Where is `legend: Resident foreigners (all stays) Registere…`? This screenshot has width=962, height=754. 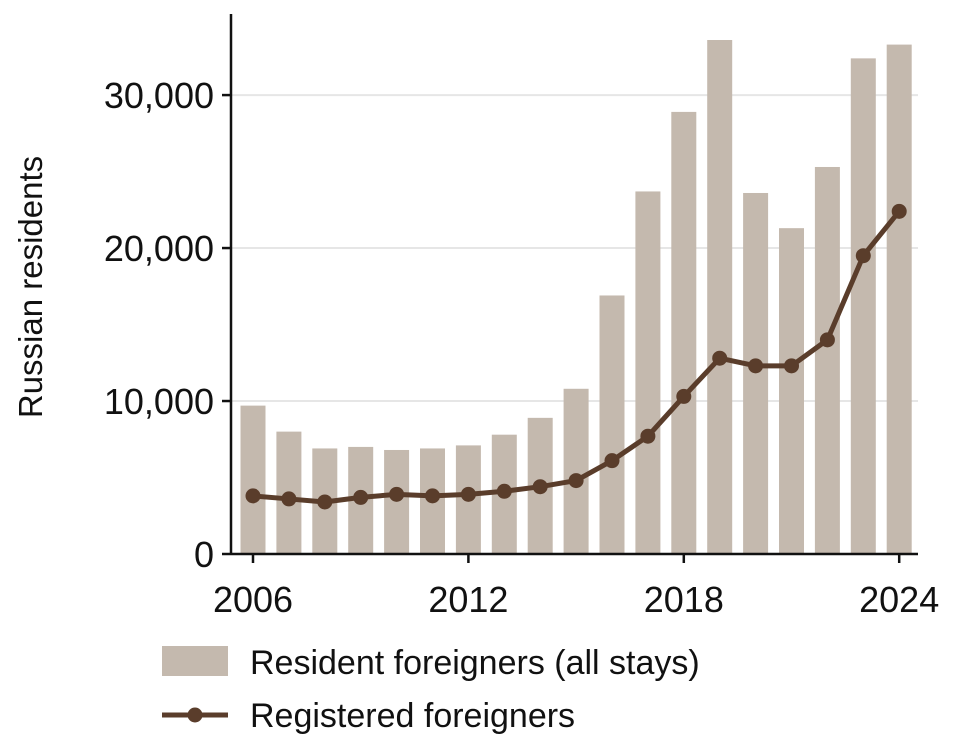
legend: Resident foreigners (all stays) Registere… is located at coordinates (431, 689).